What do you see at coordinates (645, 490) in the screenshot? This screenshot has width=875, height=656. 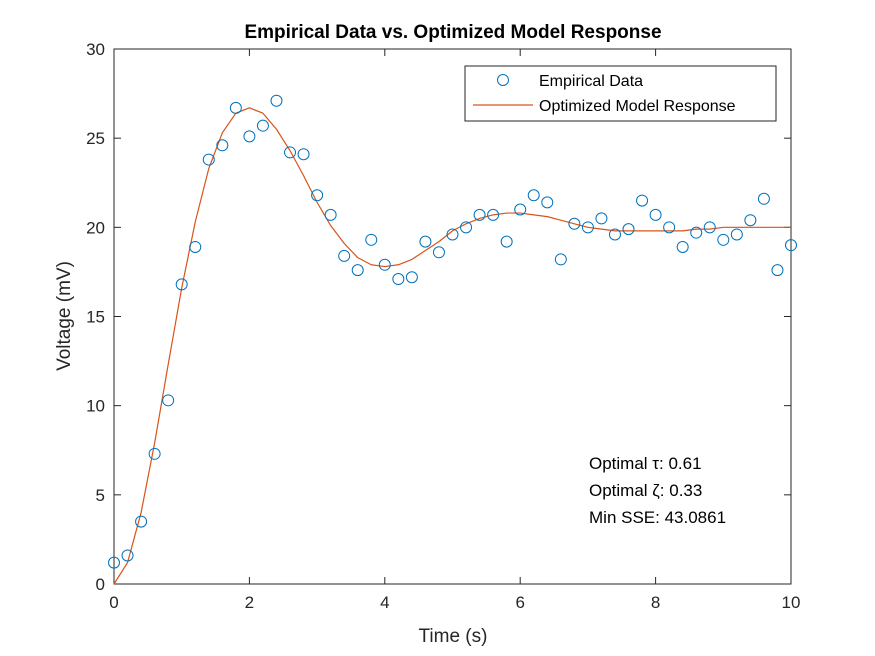 I see `annotation-zeta: Optimal ζ: 0.33` at bounding box center [645, 490].